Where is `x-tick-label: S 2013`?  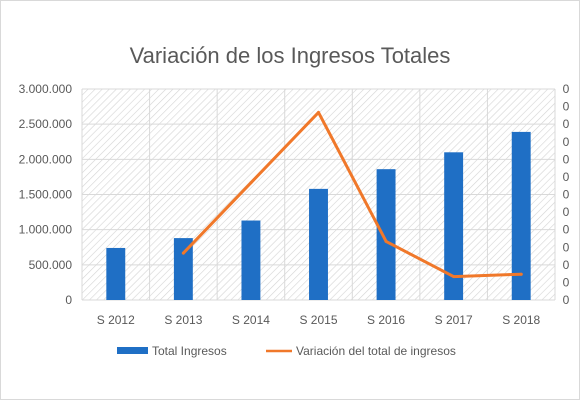
x-tick-label: S 2013 is located at coordinates (183, 320).